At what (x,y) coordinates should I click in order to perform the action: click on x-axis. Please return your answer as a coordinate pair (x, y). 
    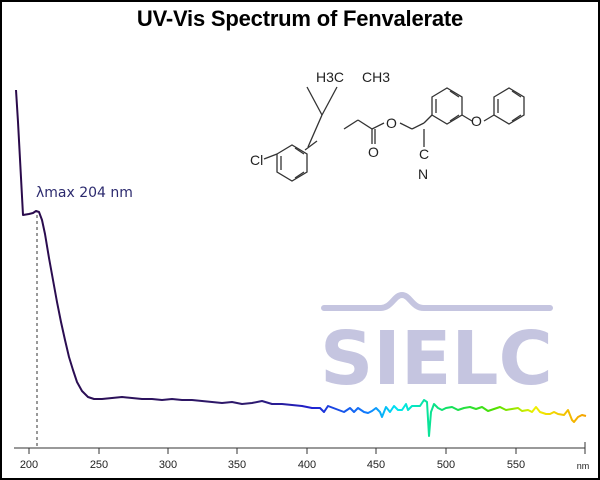
    Looking at the image, I should click on (300, 448).